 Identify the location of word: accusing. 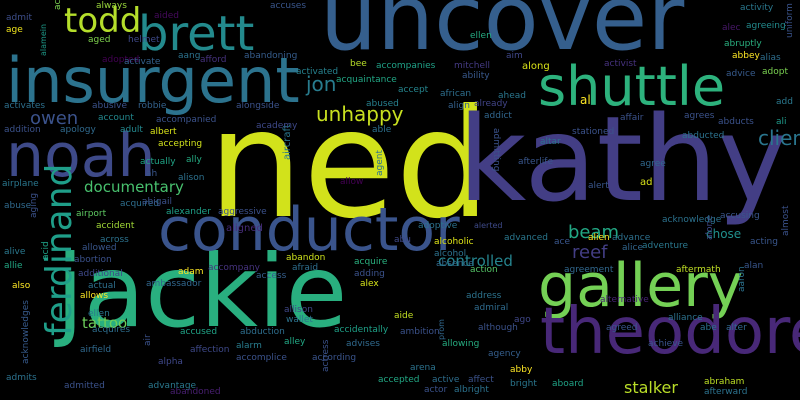
(740, 216).